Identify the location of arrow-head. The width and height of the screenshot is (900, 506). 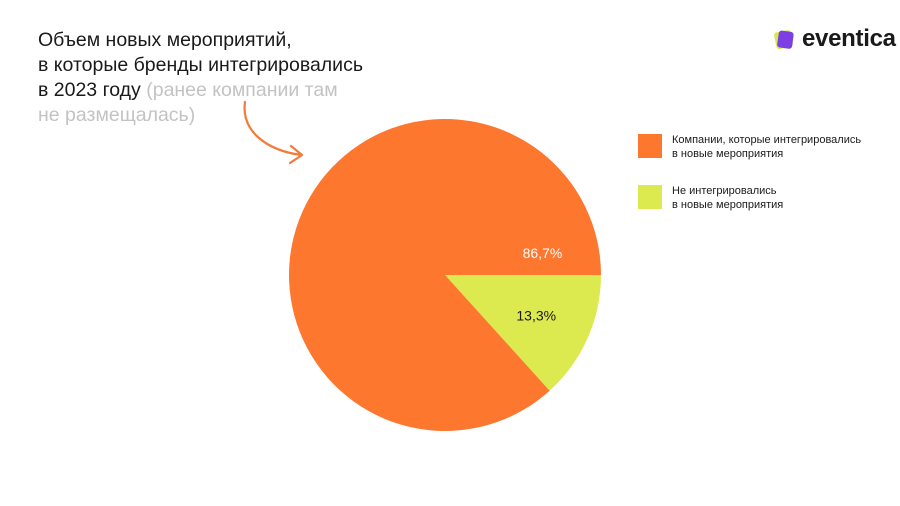
(296, 154).